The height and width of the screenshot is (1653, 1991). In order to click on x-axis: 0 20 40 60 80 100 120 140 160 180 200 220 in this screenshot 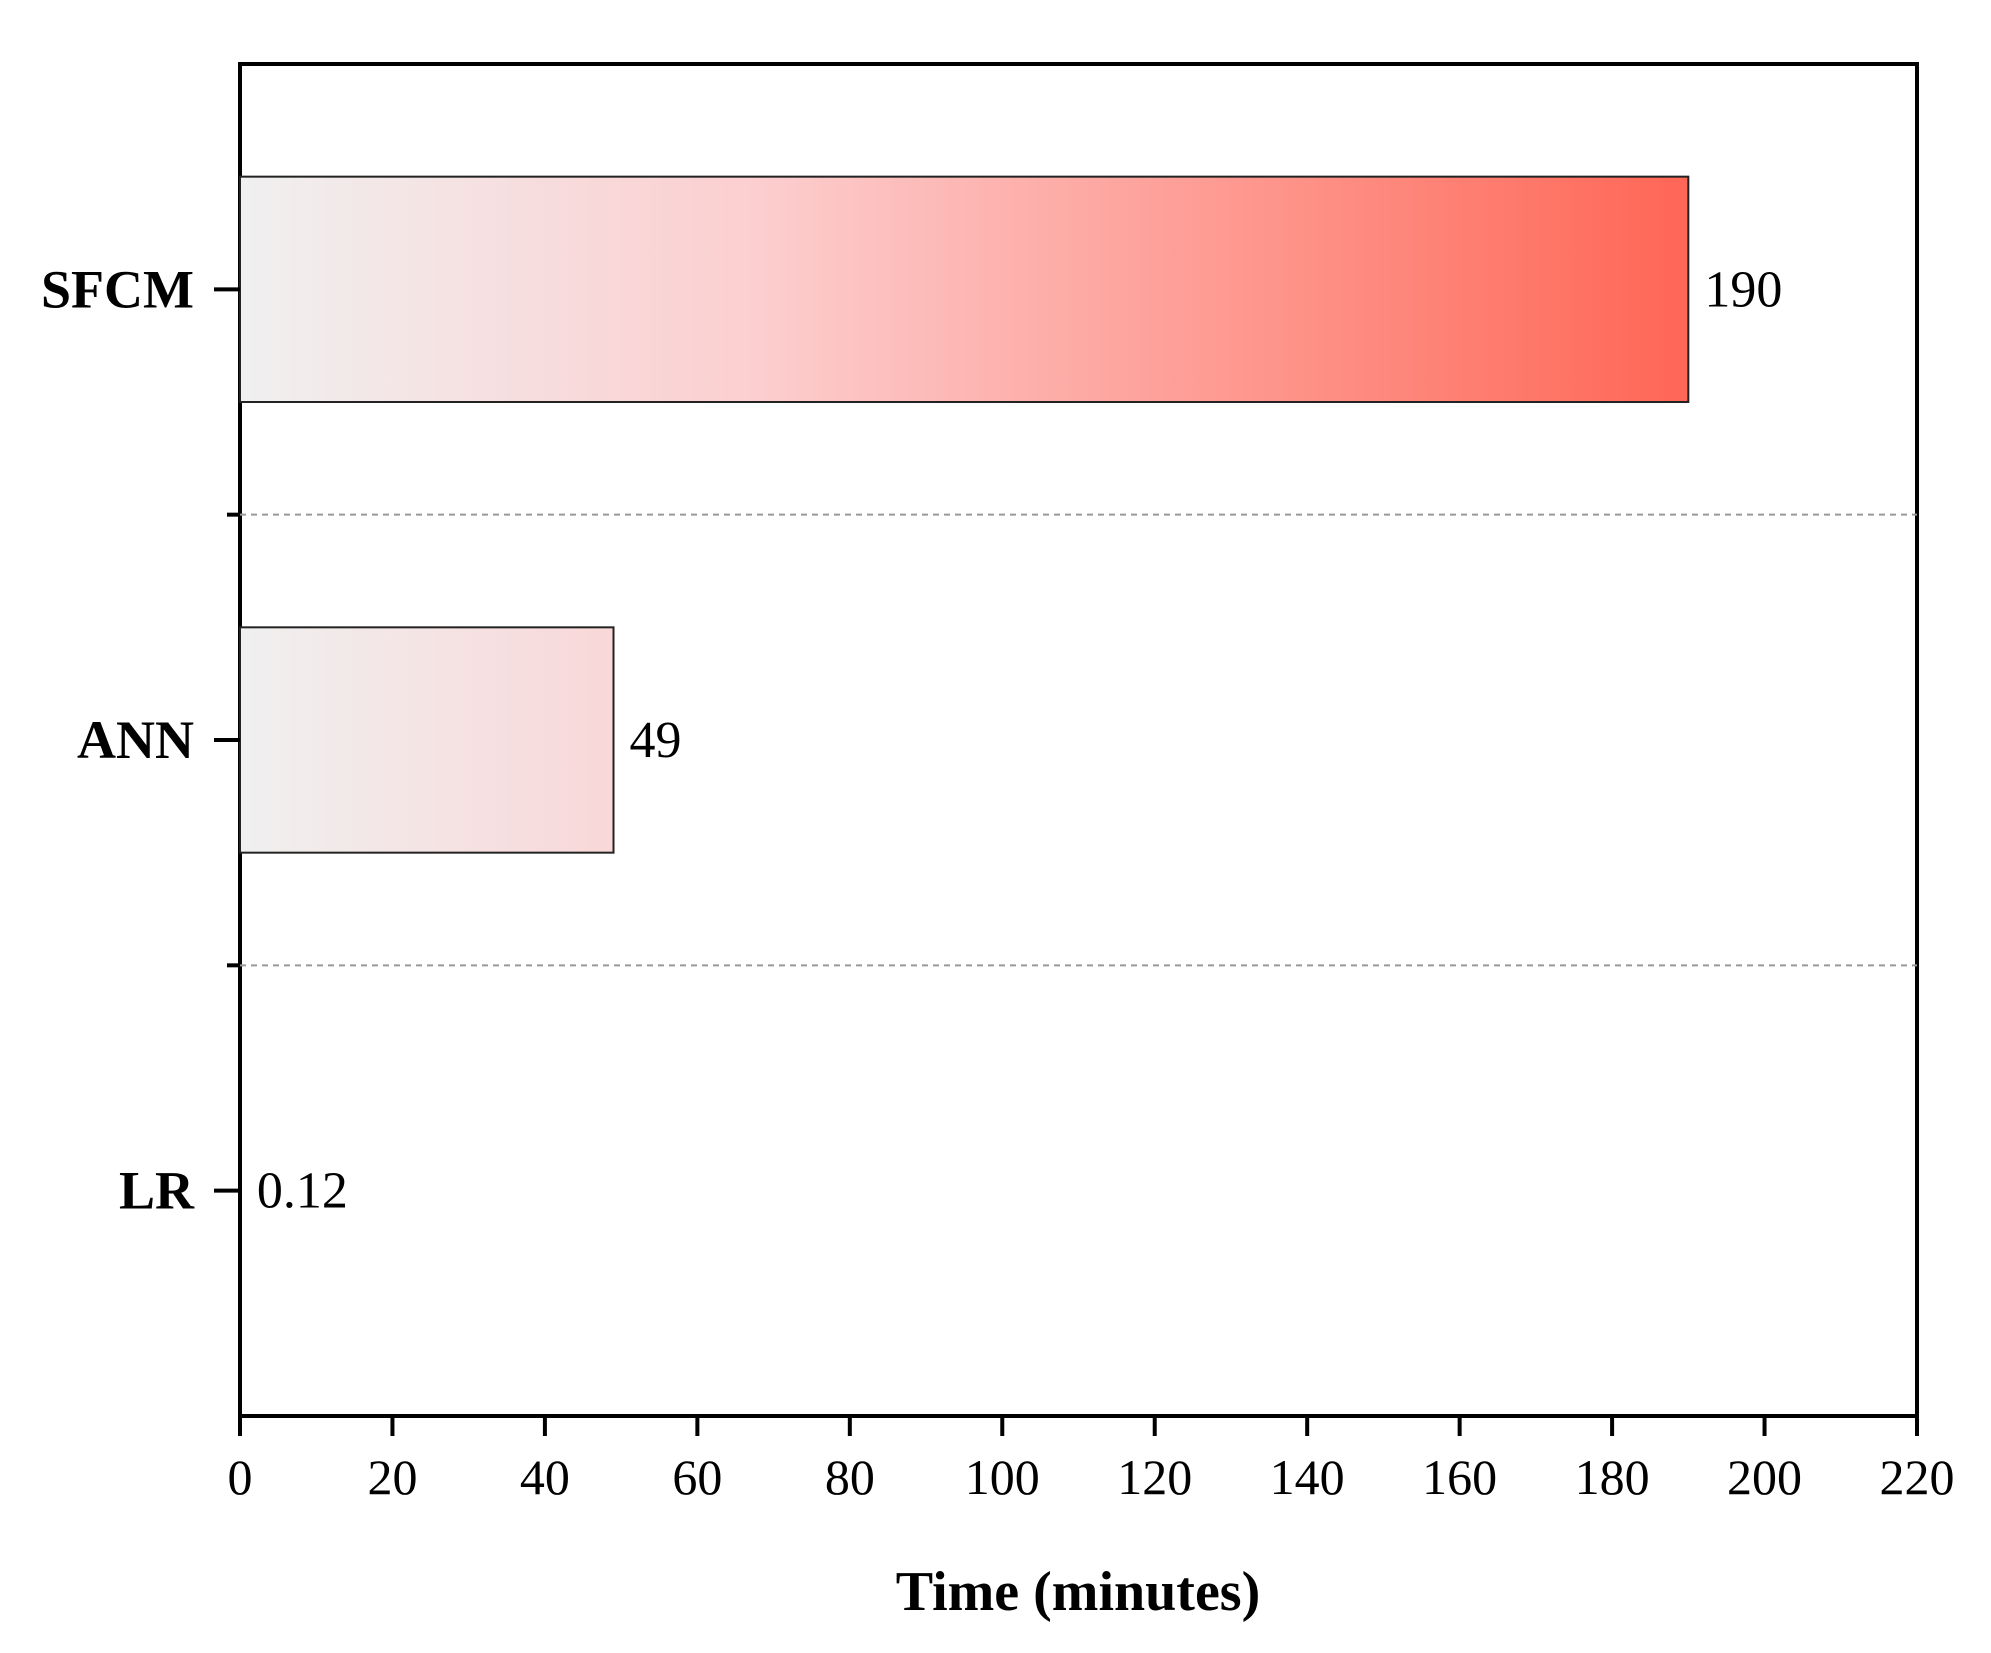, I will do `click(1091, 1460)`.